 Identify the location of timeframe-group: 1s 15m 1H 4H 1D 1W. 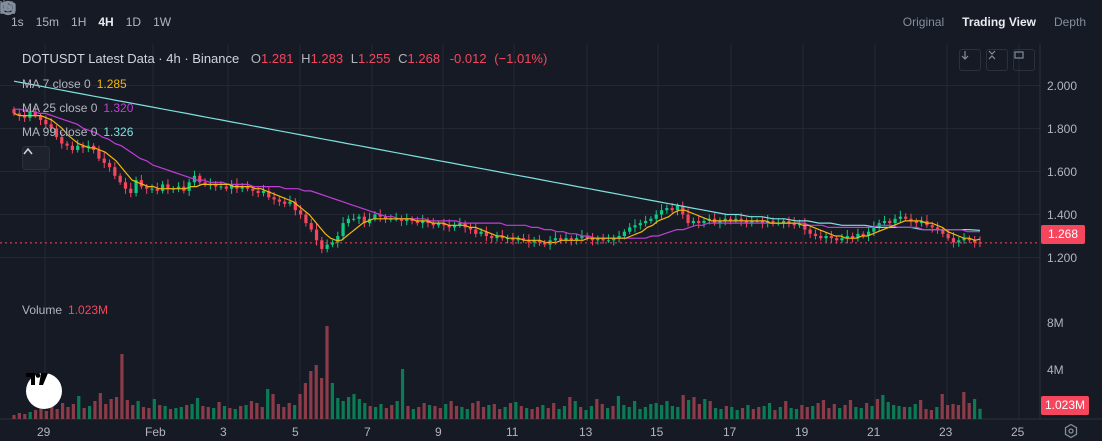
(88, 22).